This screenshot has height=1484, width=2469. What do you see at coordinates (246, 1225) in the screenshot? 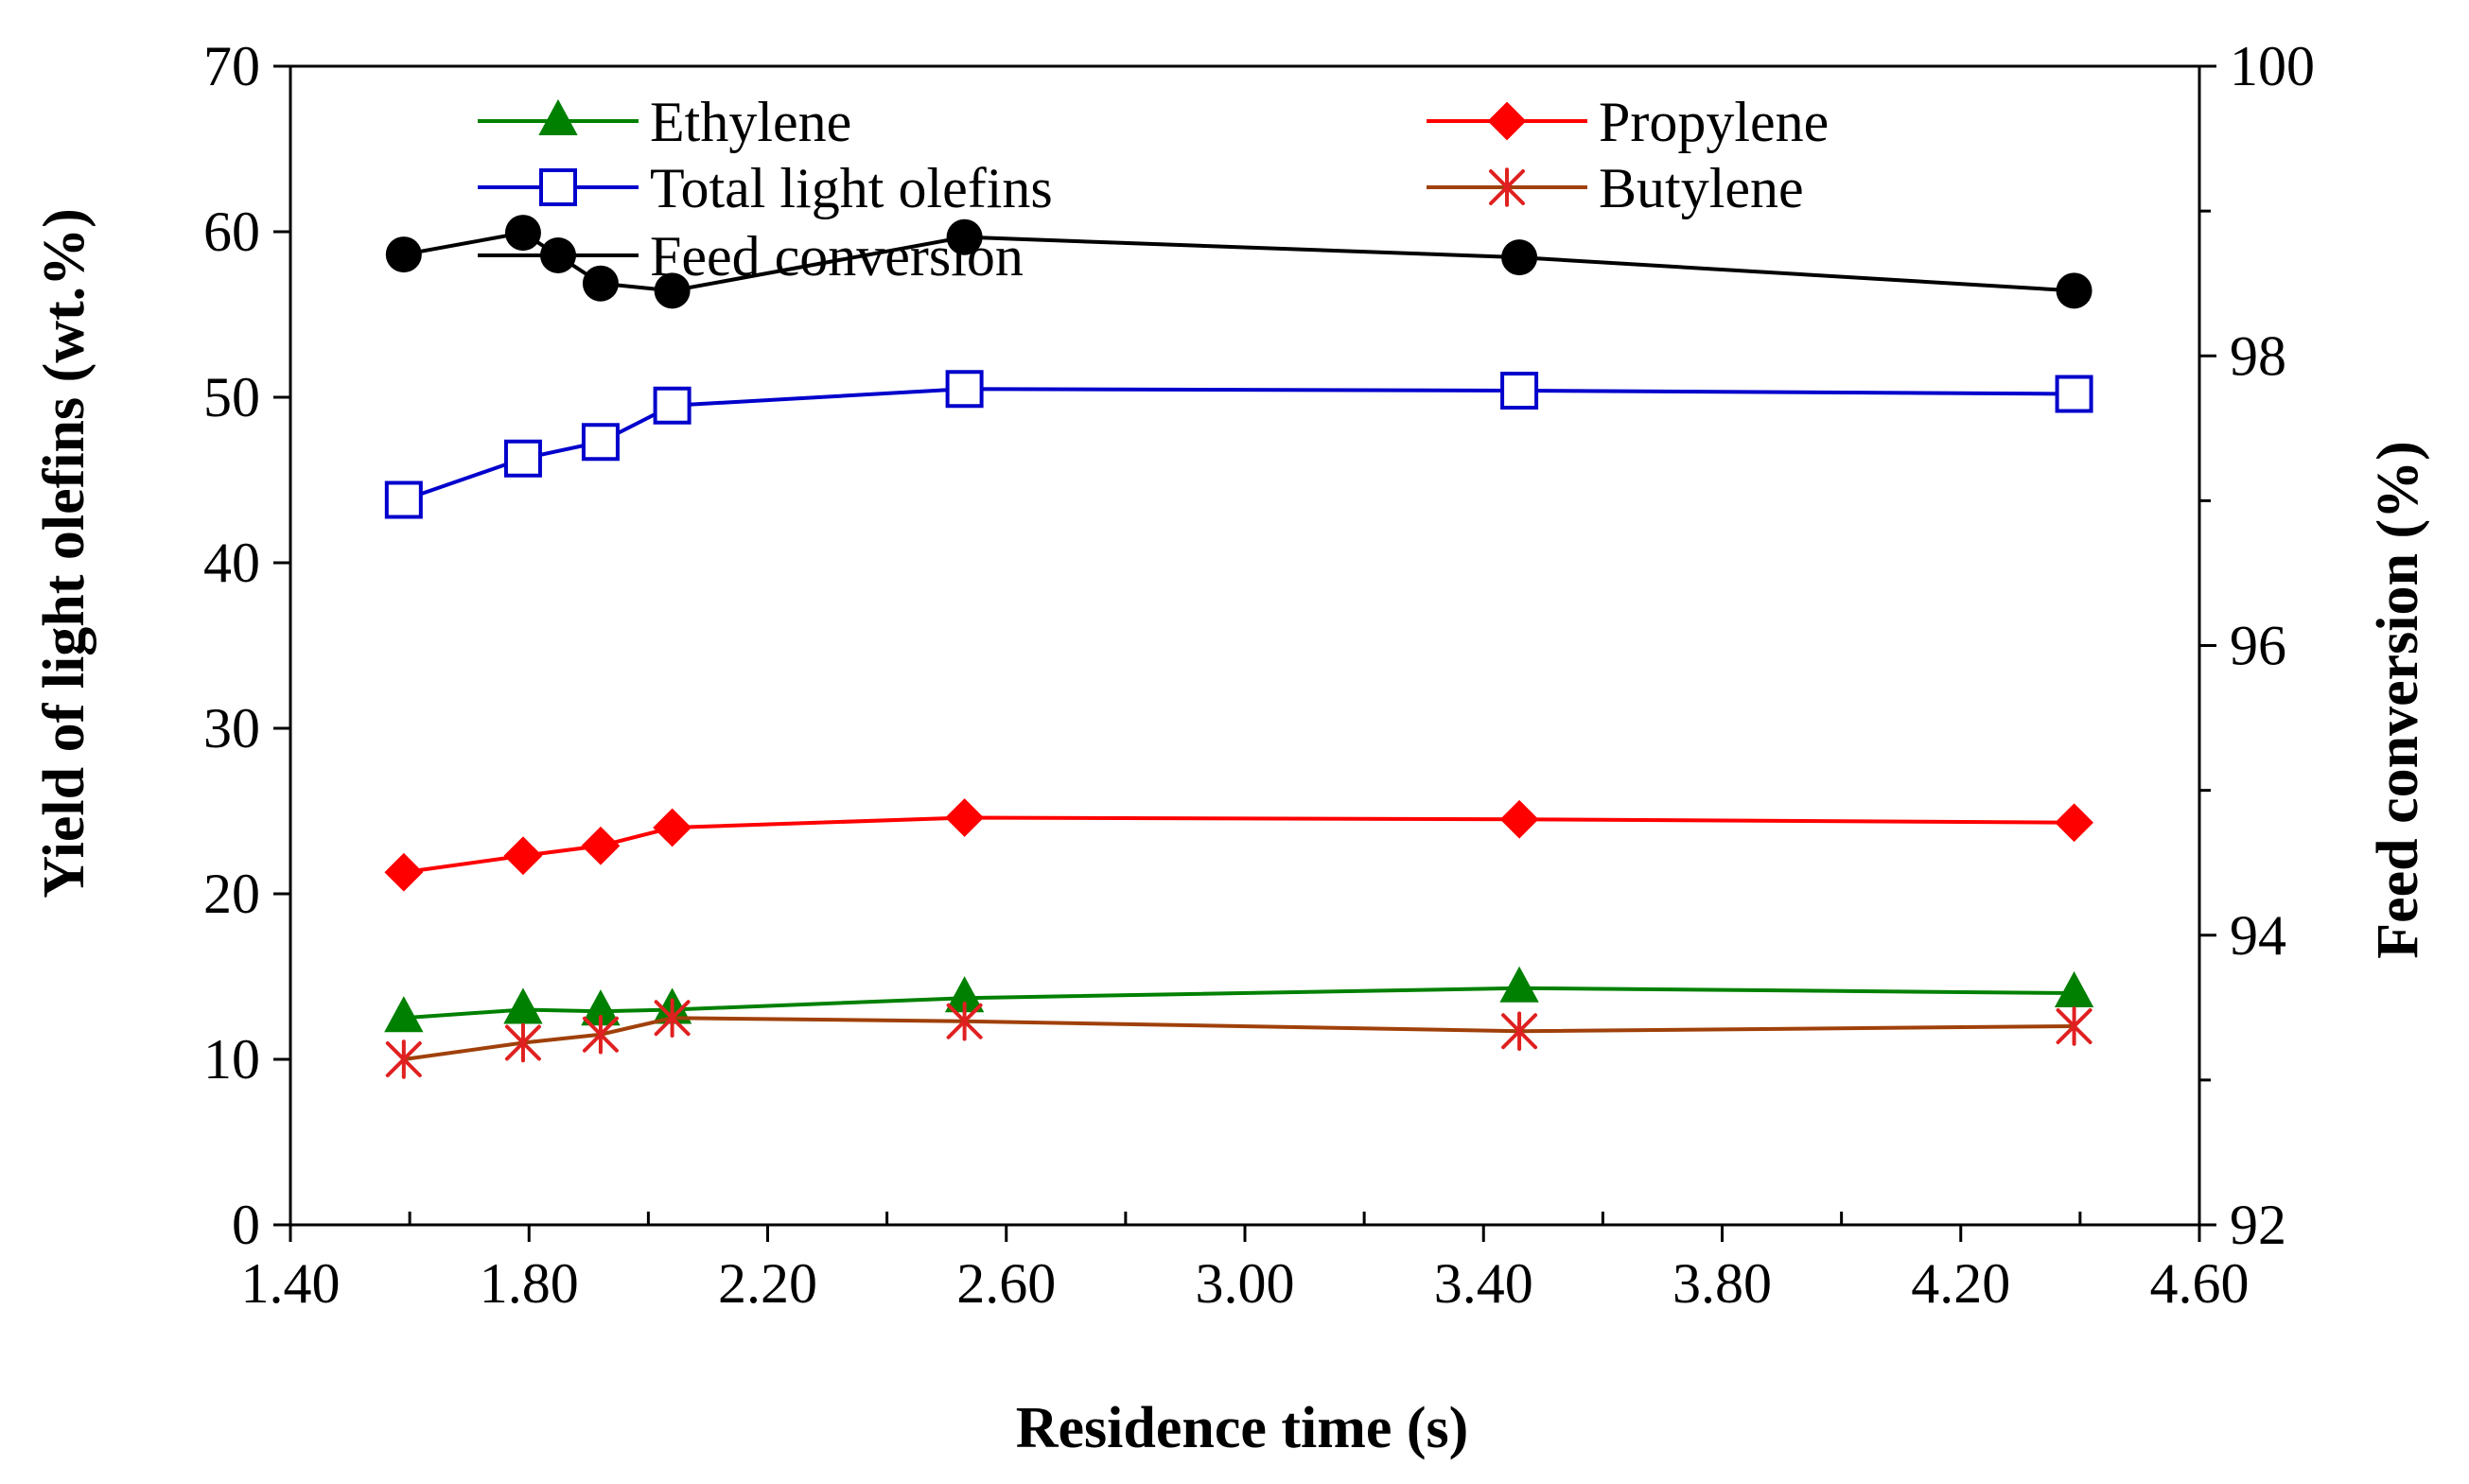
I see `y-tick-label: 0` at bounding box center [246, 1225].